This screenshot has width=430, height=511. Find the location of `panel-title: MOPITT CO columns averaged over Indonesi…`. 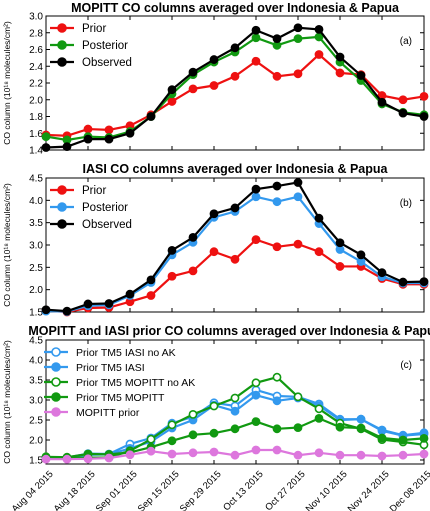

panel-title: MOPITT CO columns averaged over Indonesi… is located at coordinates (235, 8).